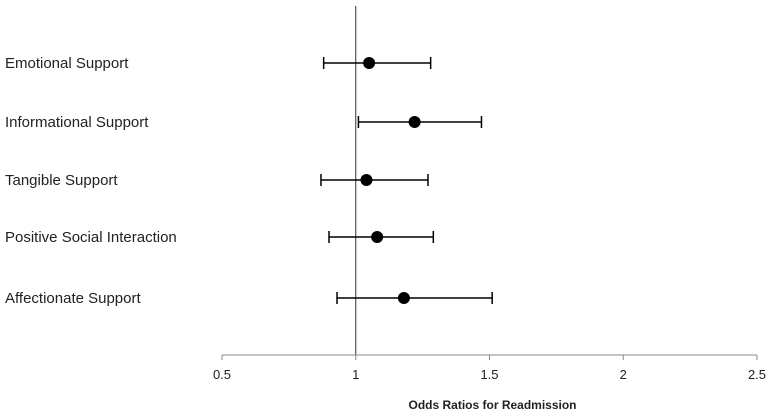 This screenshot has width=771, height=413. I want to click on x-tick-label: 0.5, so click(222, 374).